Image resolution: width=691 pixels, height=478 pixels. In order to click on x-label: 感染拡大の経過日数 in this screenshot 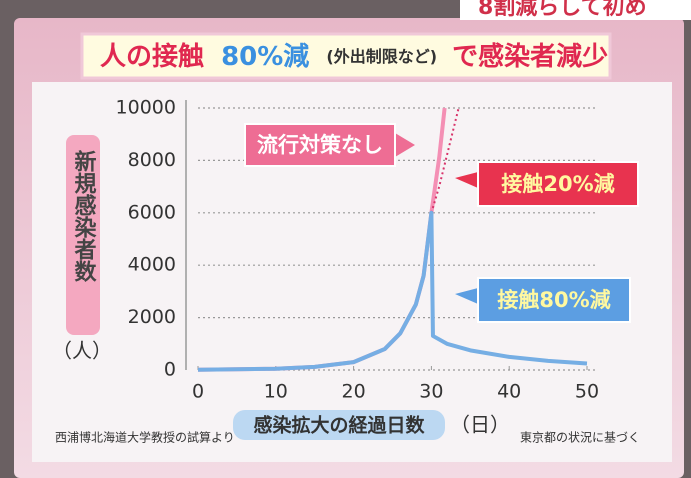, I will do `click(339, 425)`.